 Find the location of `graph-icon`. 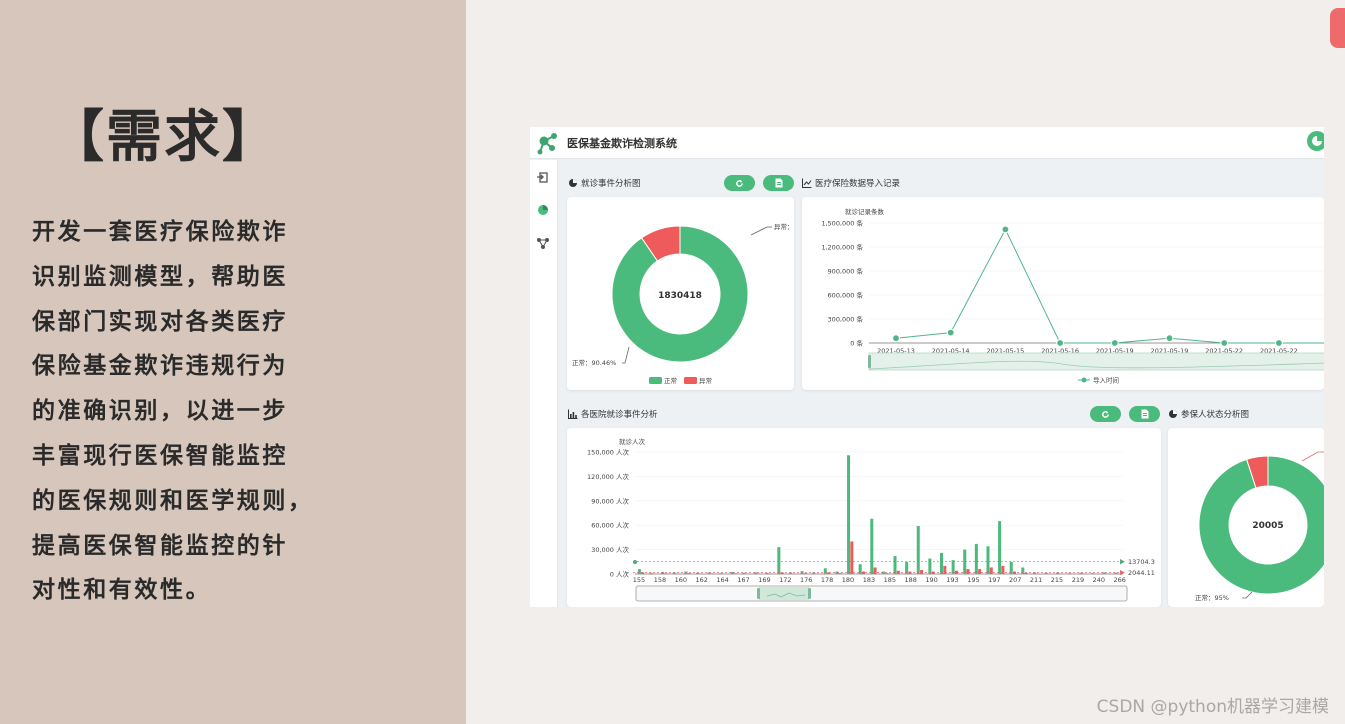

graph-icon is located at coordinates (543, 243).